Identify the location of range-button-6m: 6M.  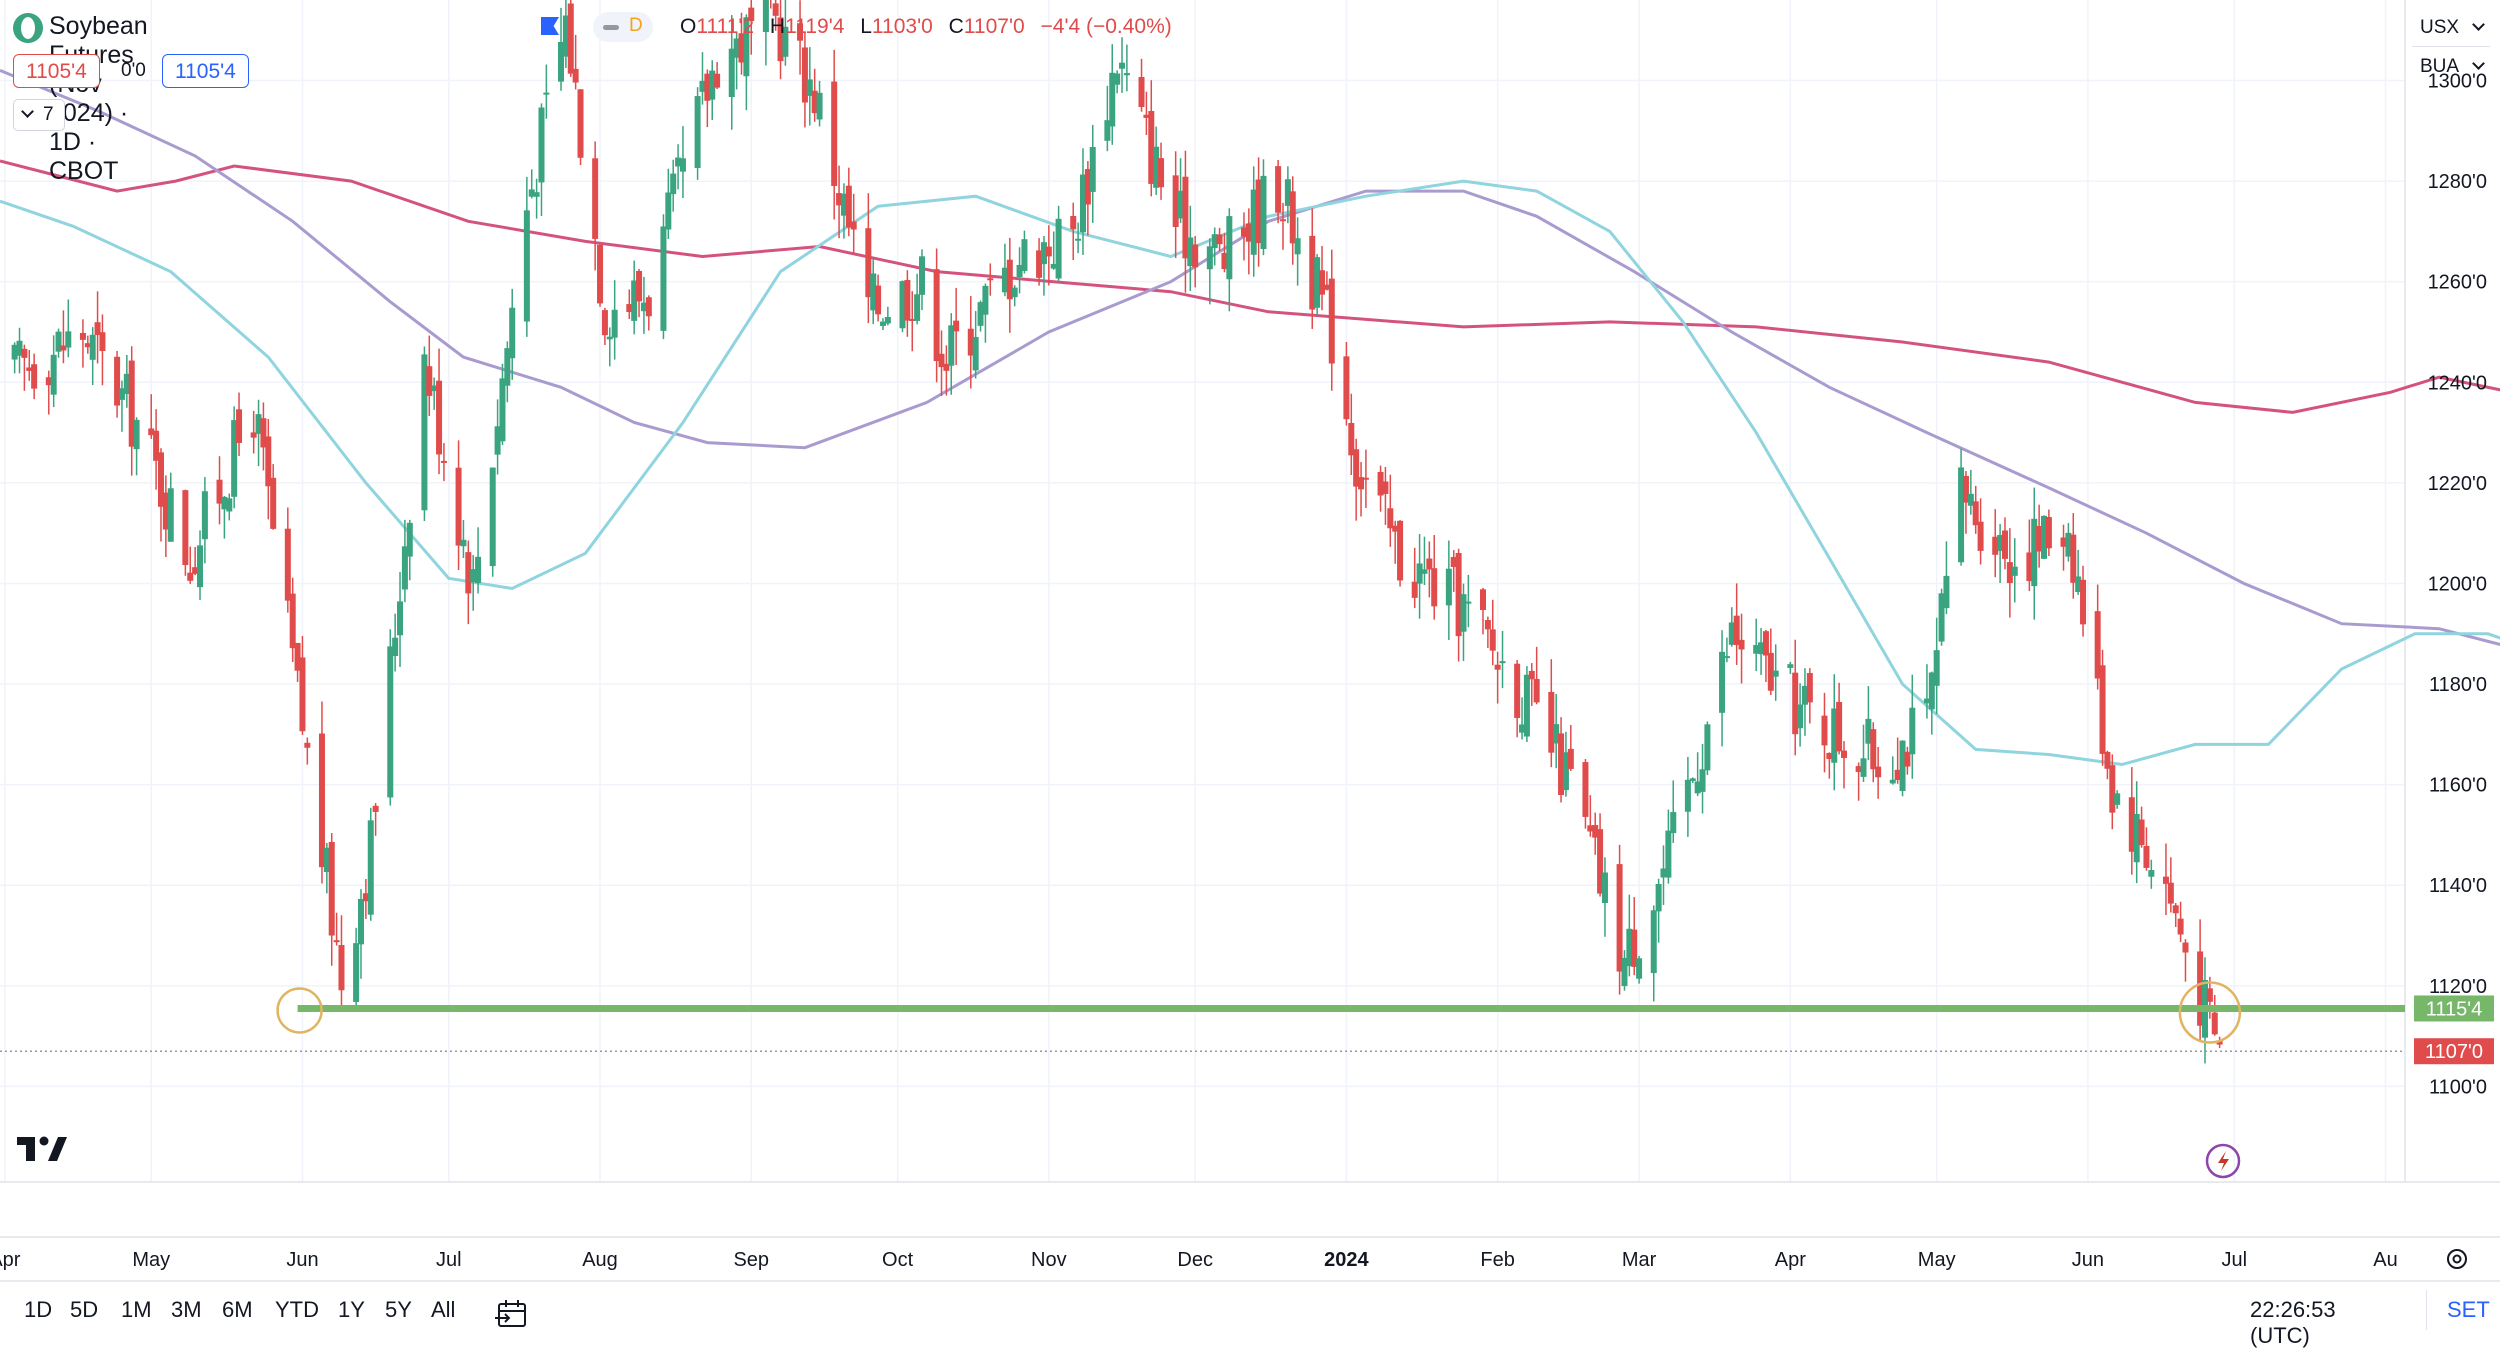
(237, 1309).